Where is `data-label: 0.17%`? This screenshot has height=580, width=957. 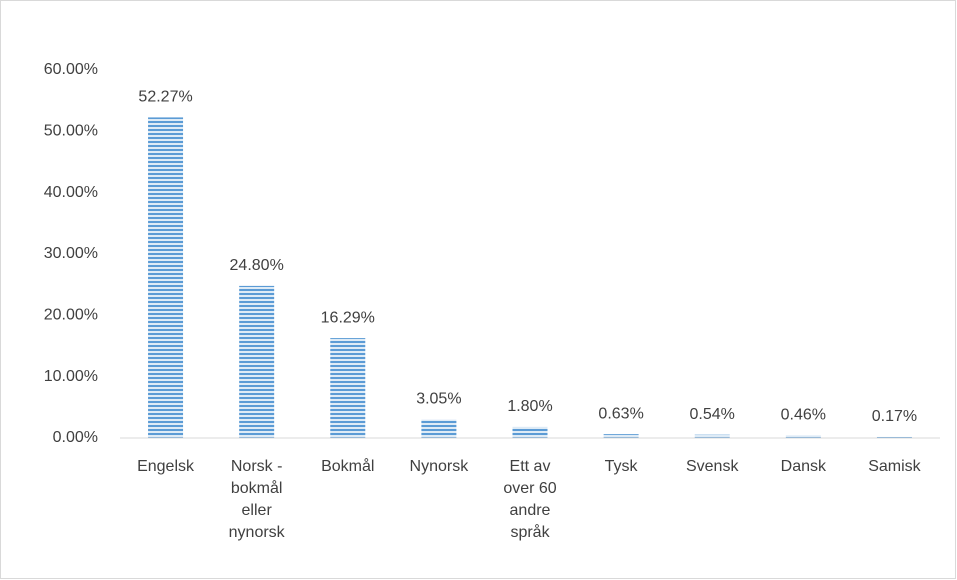
data-label: 0.17% is located at coordinates (894, 416).